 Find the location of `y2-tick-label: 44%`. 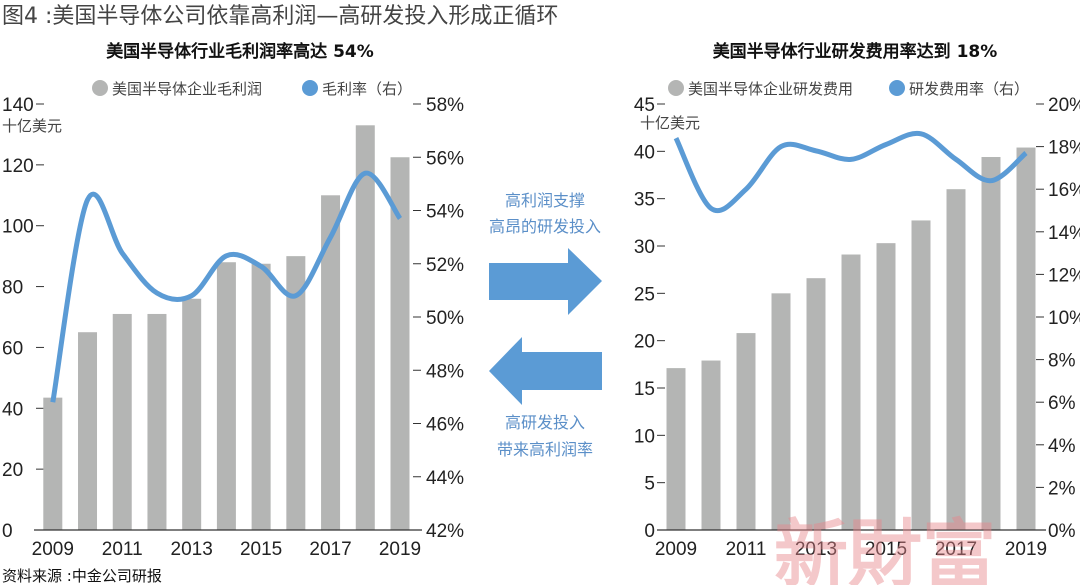

y2-tick-label: 44% is located at coordinates (445, 478).